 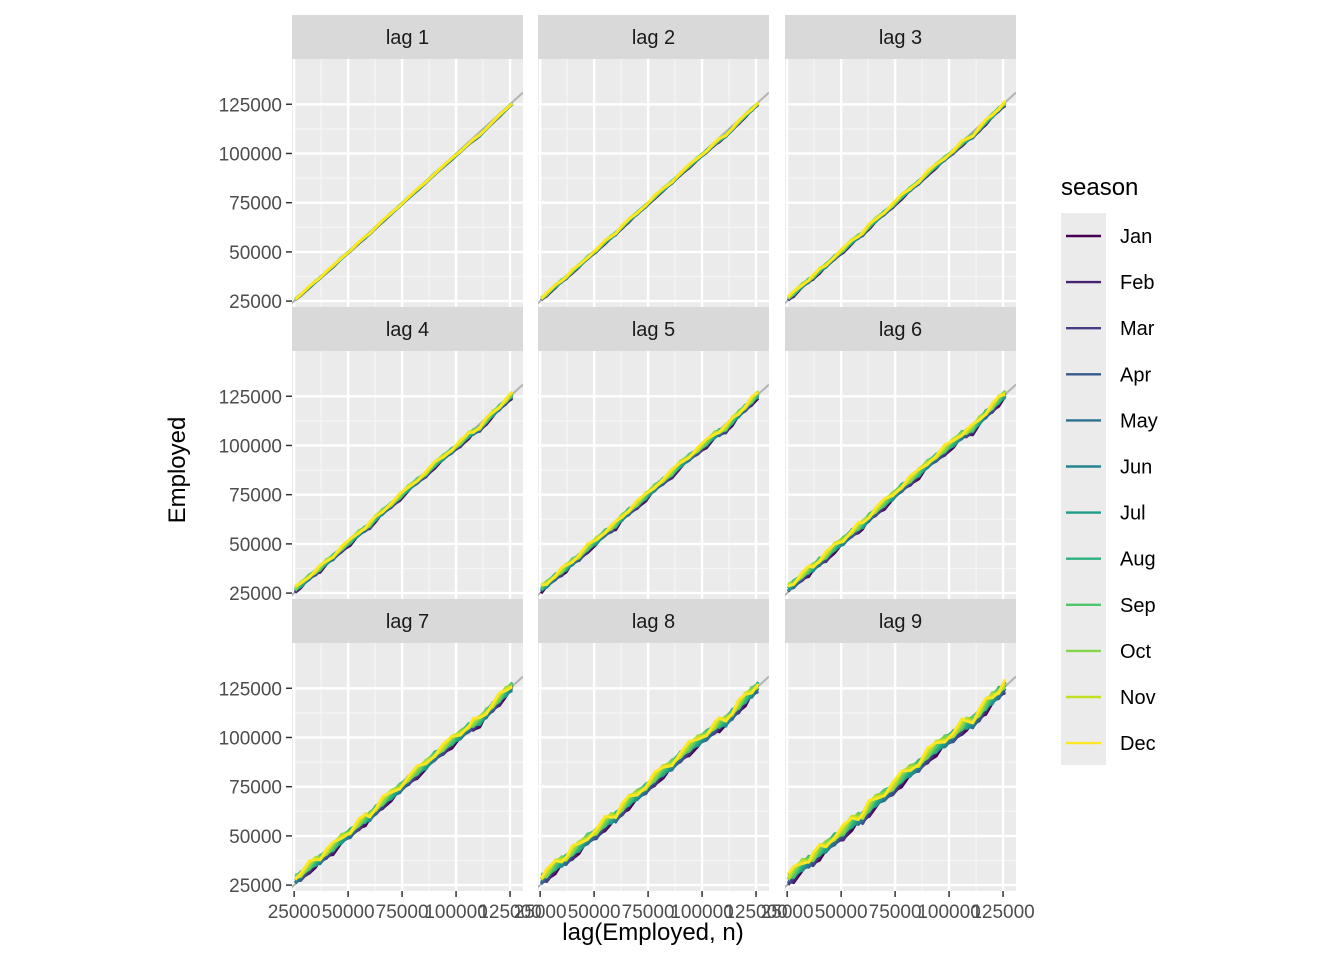 What do you see at coordinates (1133, 514) in the screenshot?
I see `legend-label: Jul` at bounding box center [1133, 514].